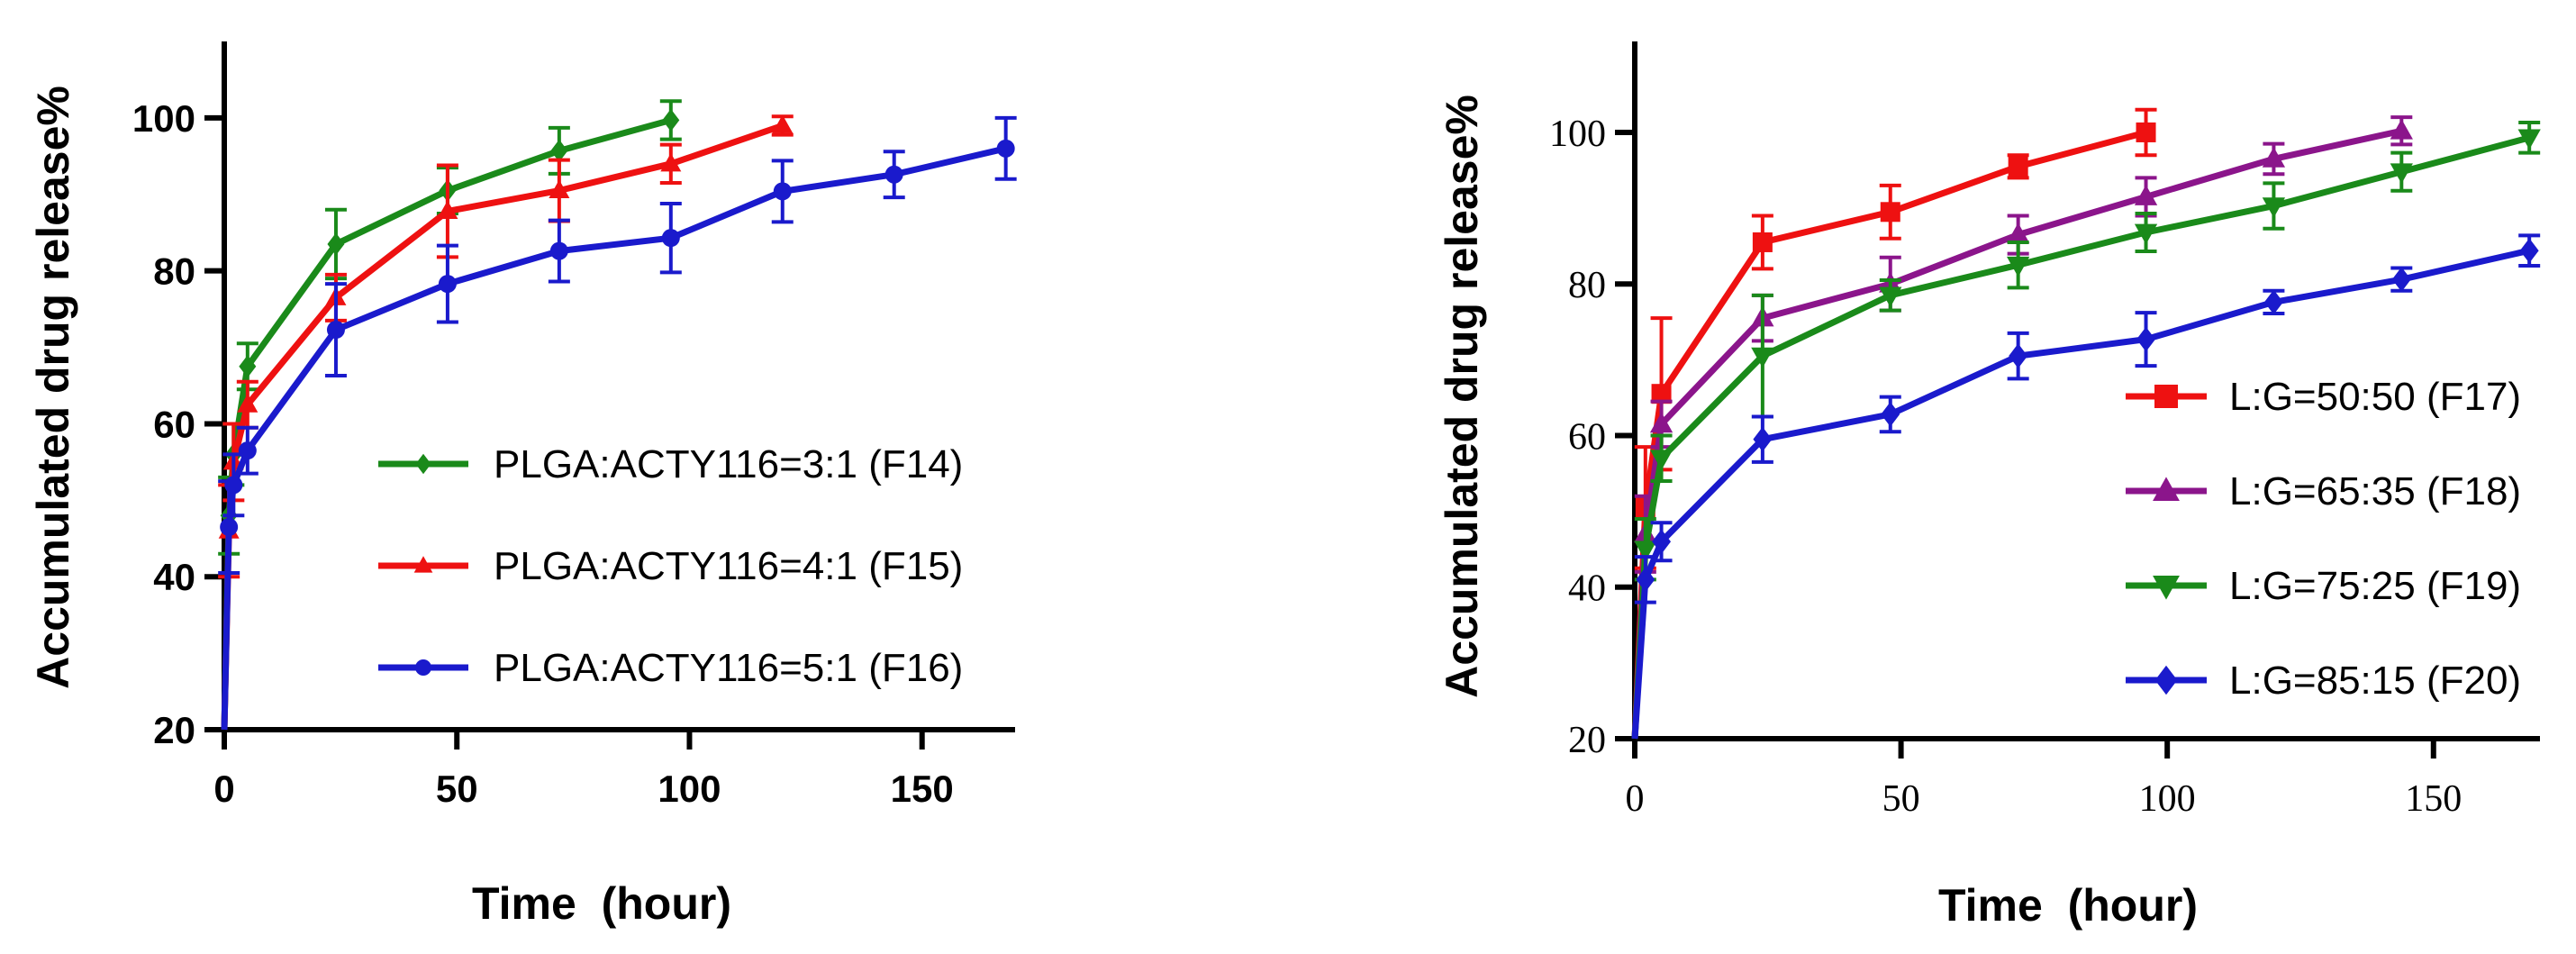  Describe the element at coordinates (1587, 741) in the screenshot. I see `right-chart-y-tick-label: 20` at that location.